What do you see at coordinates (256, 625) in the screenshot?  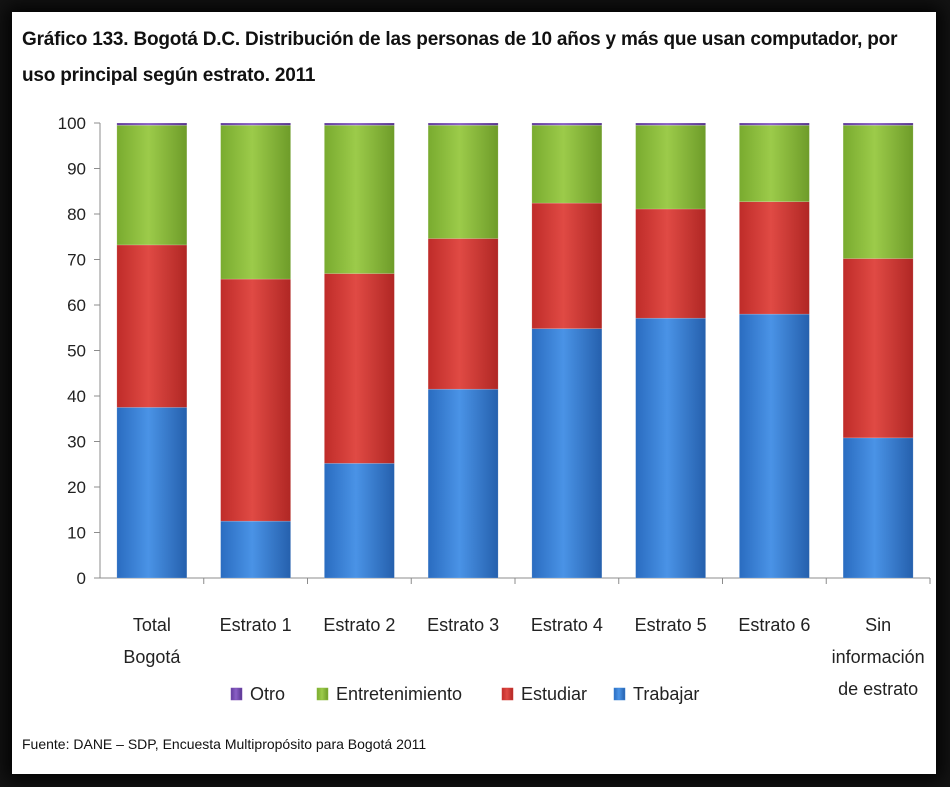 I see `x-tick-label: Estrato 1` at bounding box center [256, 625].